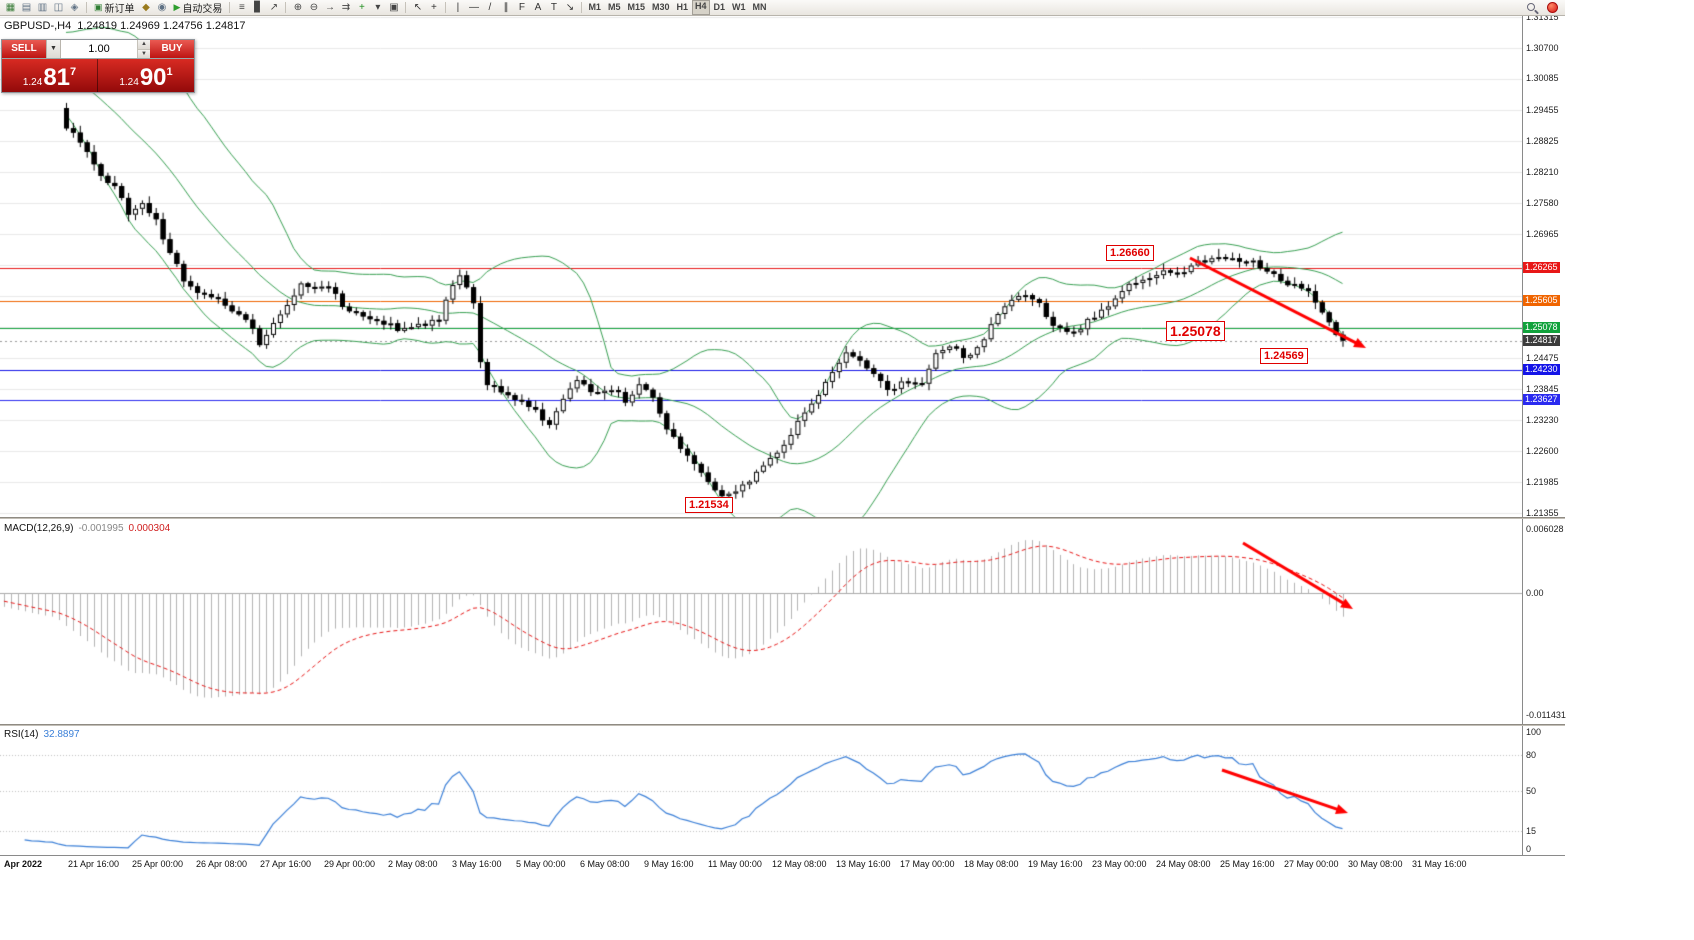  I want to click on chart-shift-icon: ⇉, so click(346, 7).